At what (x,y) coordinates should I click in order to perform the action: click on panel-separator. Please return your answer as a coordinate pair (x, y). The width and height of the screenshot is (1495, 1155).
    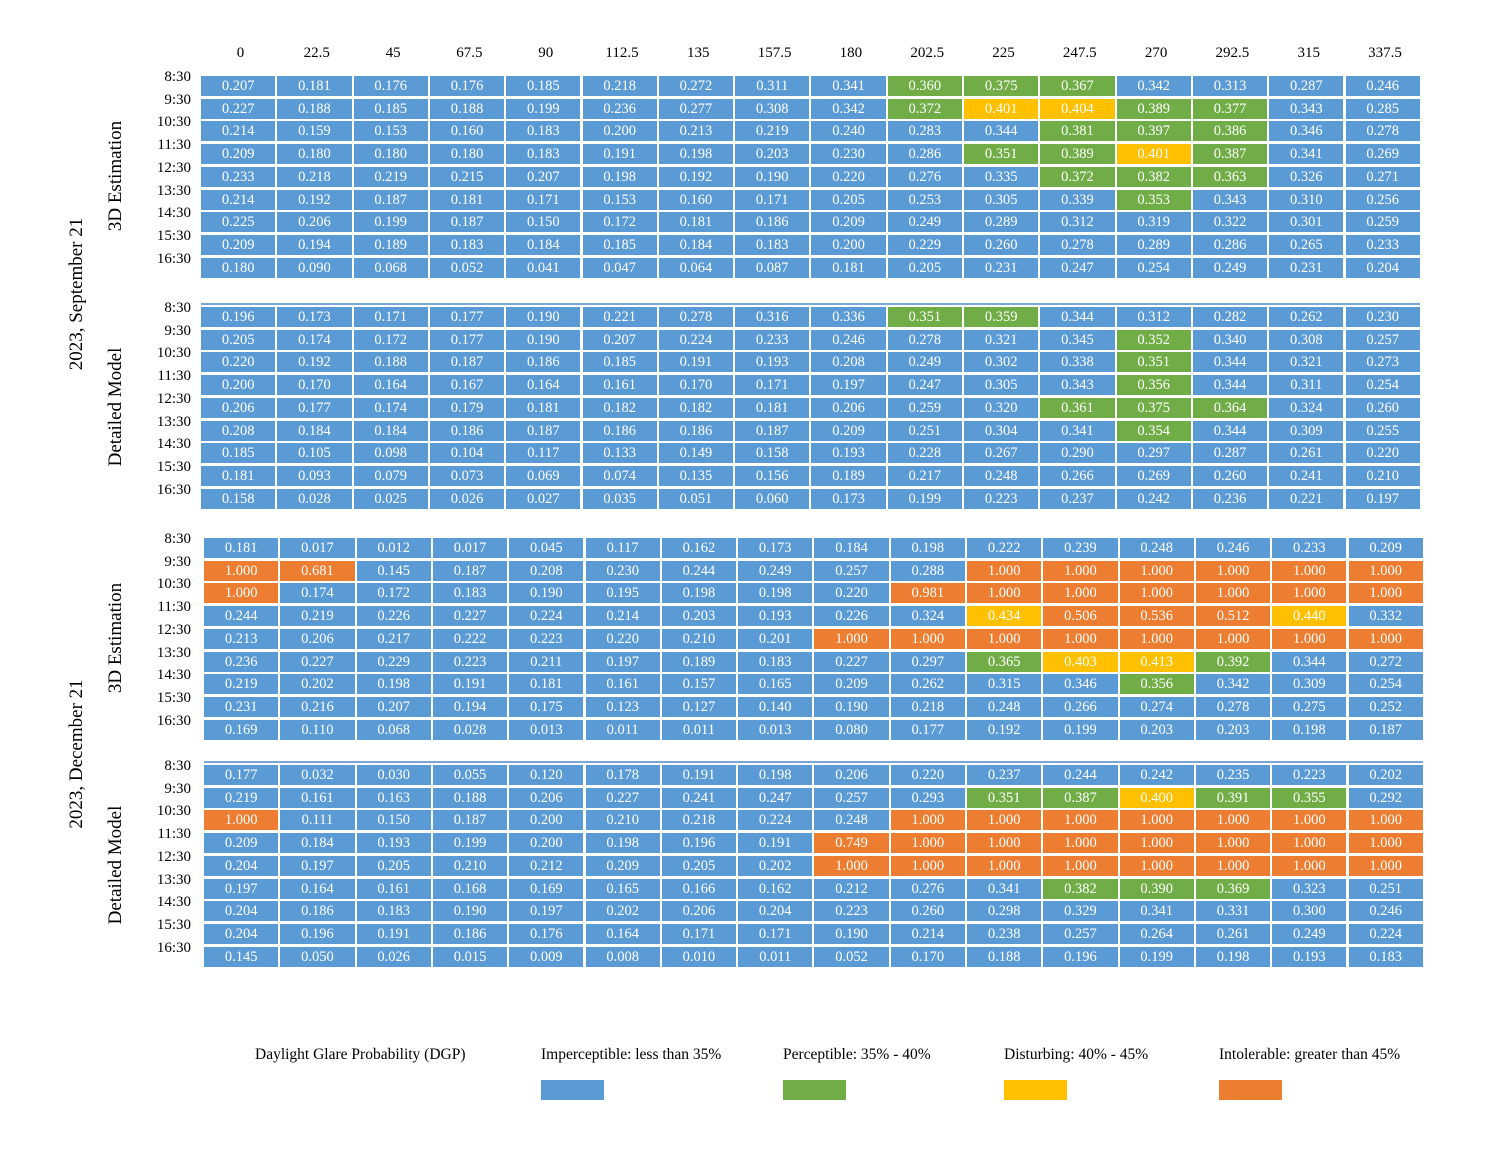
    Looking at the image, I should click on (813, 762).